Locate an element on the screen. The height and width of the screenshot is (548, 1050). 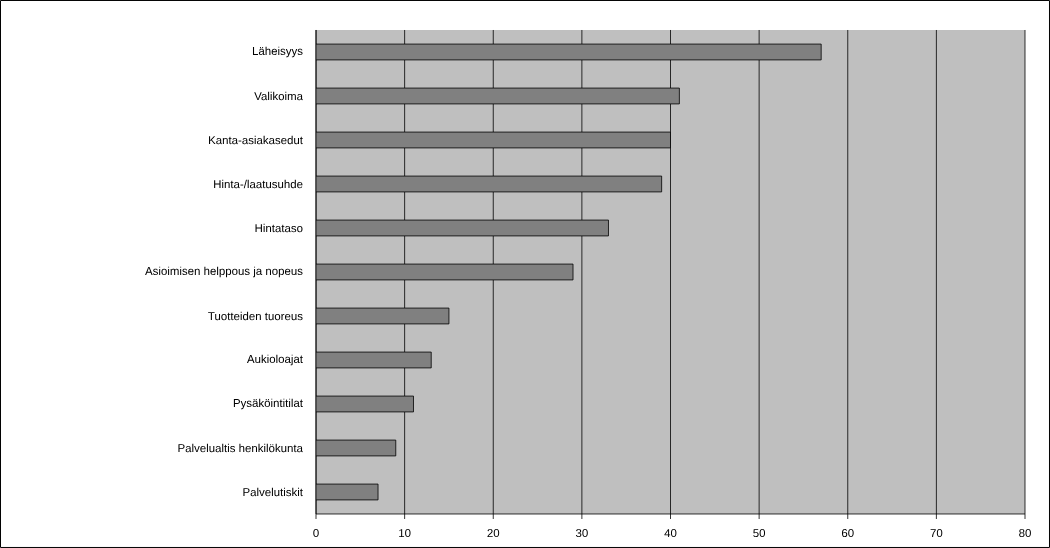
x-tick-label: 10 is located at coordinates (405, 533).